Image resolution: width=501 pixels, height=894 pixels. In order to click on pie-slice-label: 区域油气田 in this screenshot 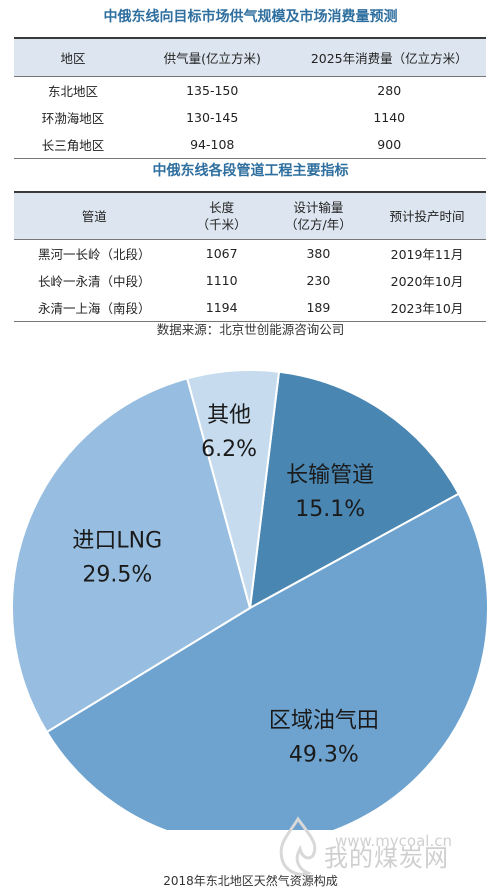, I will do `click(324, 721)`.